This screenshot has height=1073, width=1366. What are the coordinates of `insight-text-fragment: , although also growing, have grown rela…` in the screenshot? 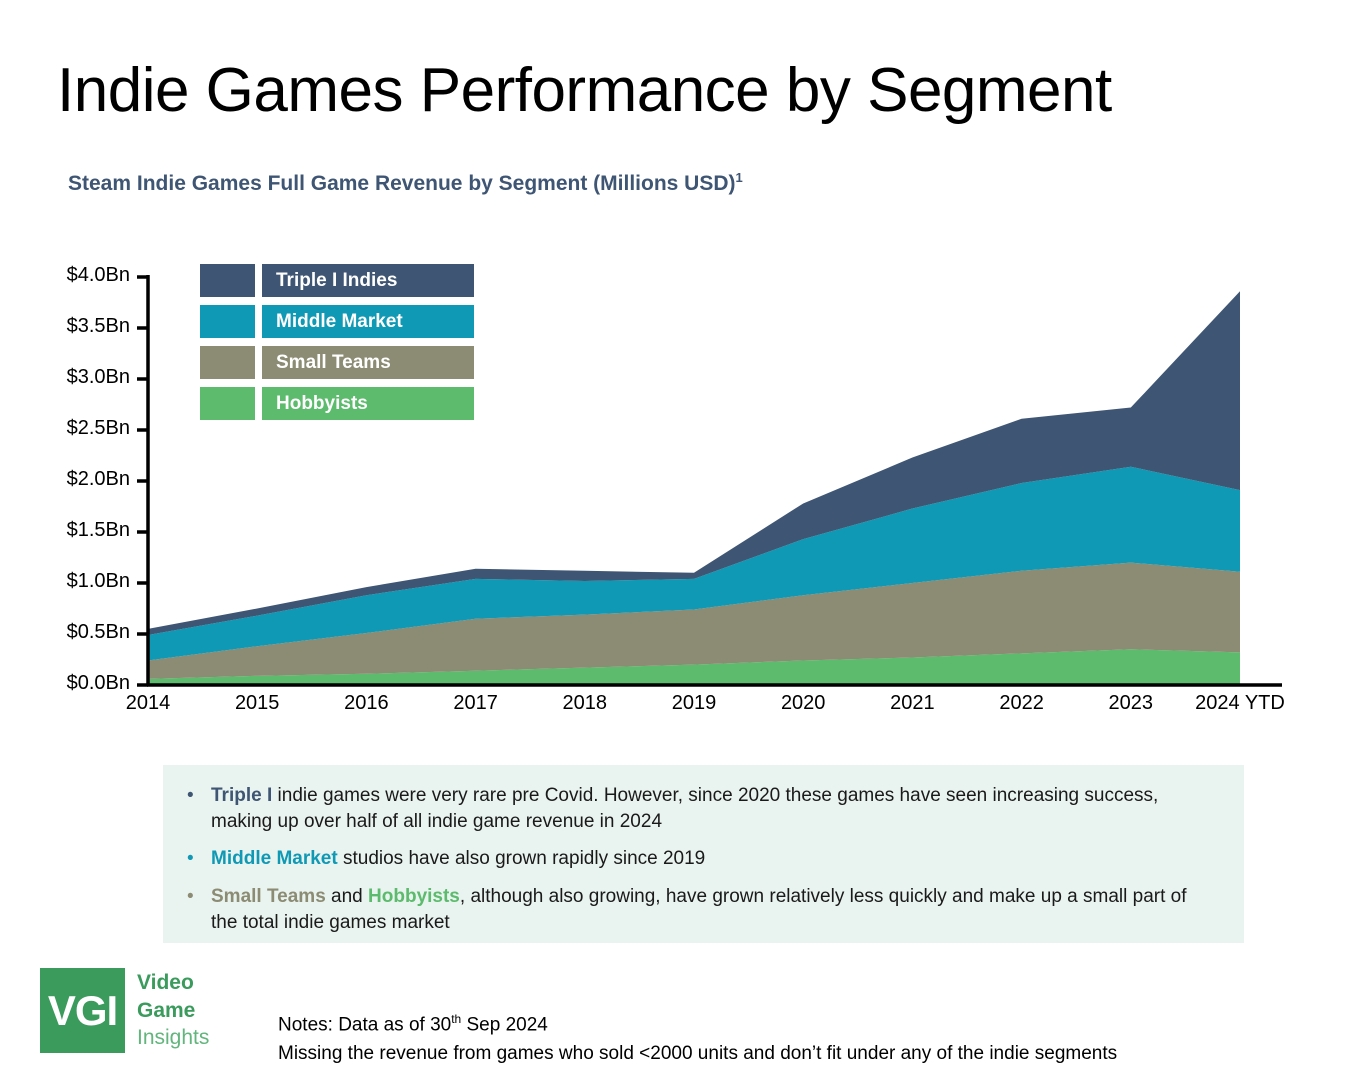 It's located at (699, 909).